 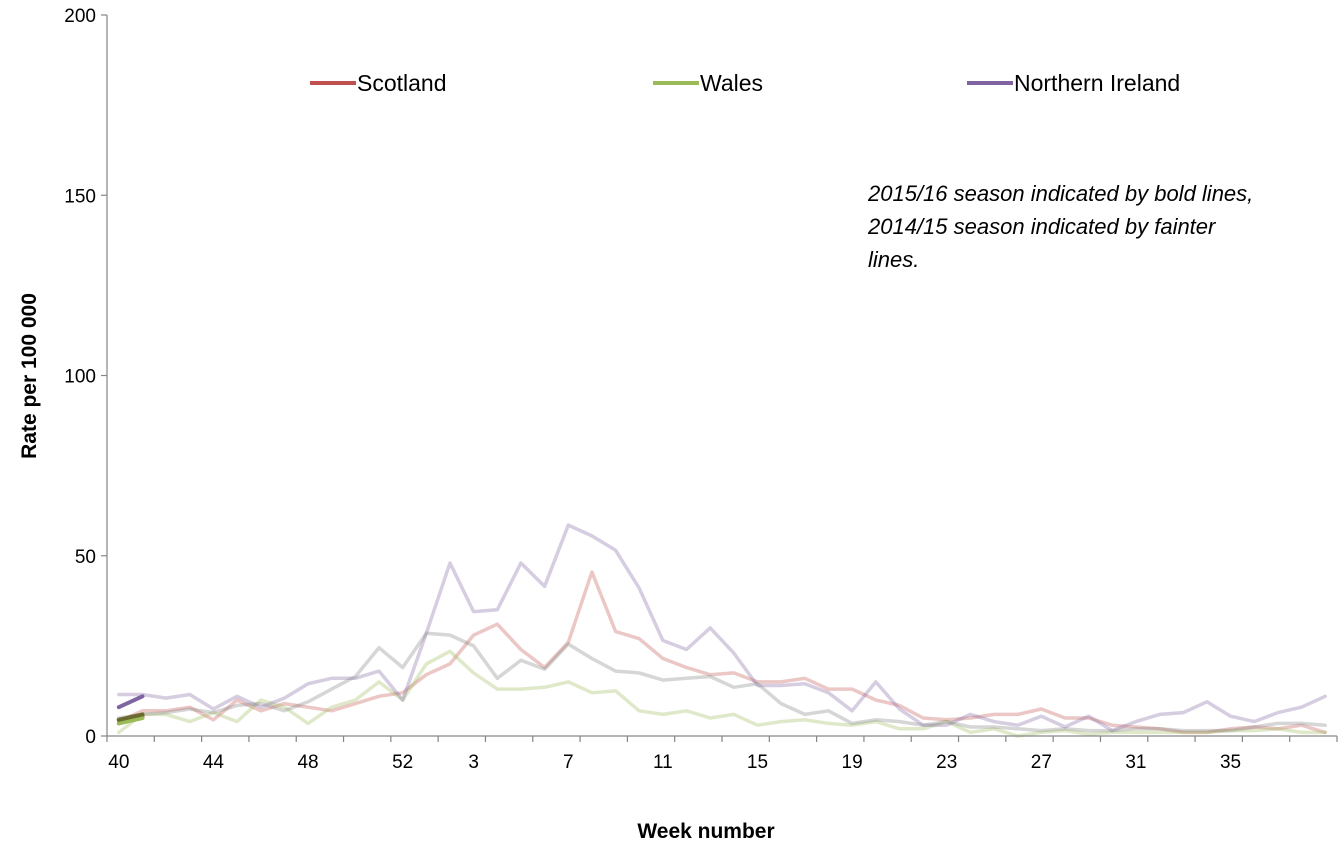 I want to click on annotation-line: lines., so click(x=893, y=259).